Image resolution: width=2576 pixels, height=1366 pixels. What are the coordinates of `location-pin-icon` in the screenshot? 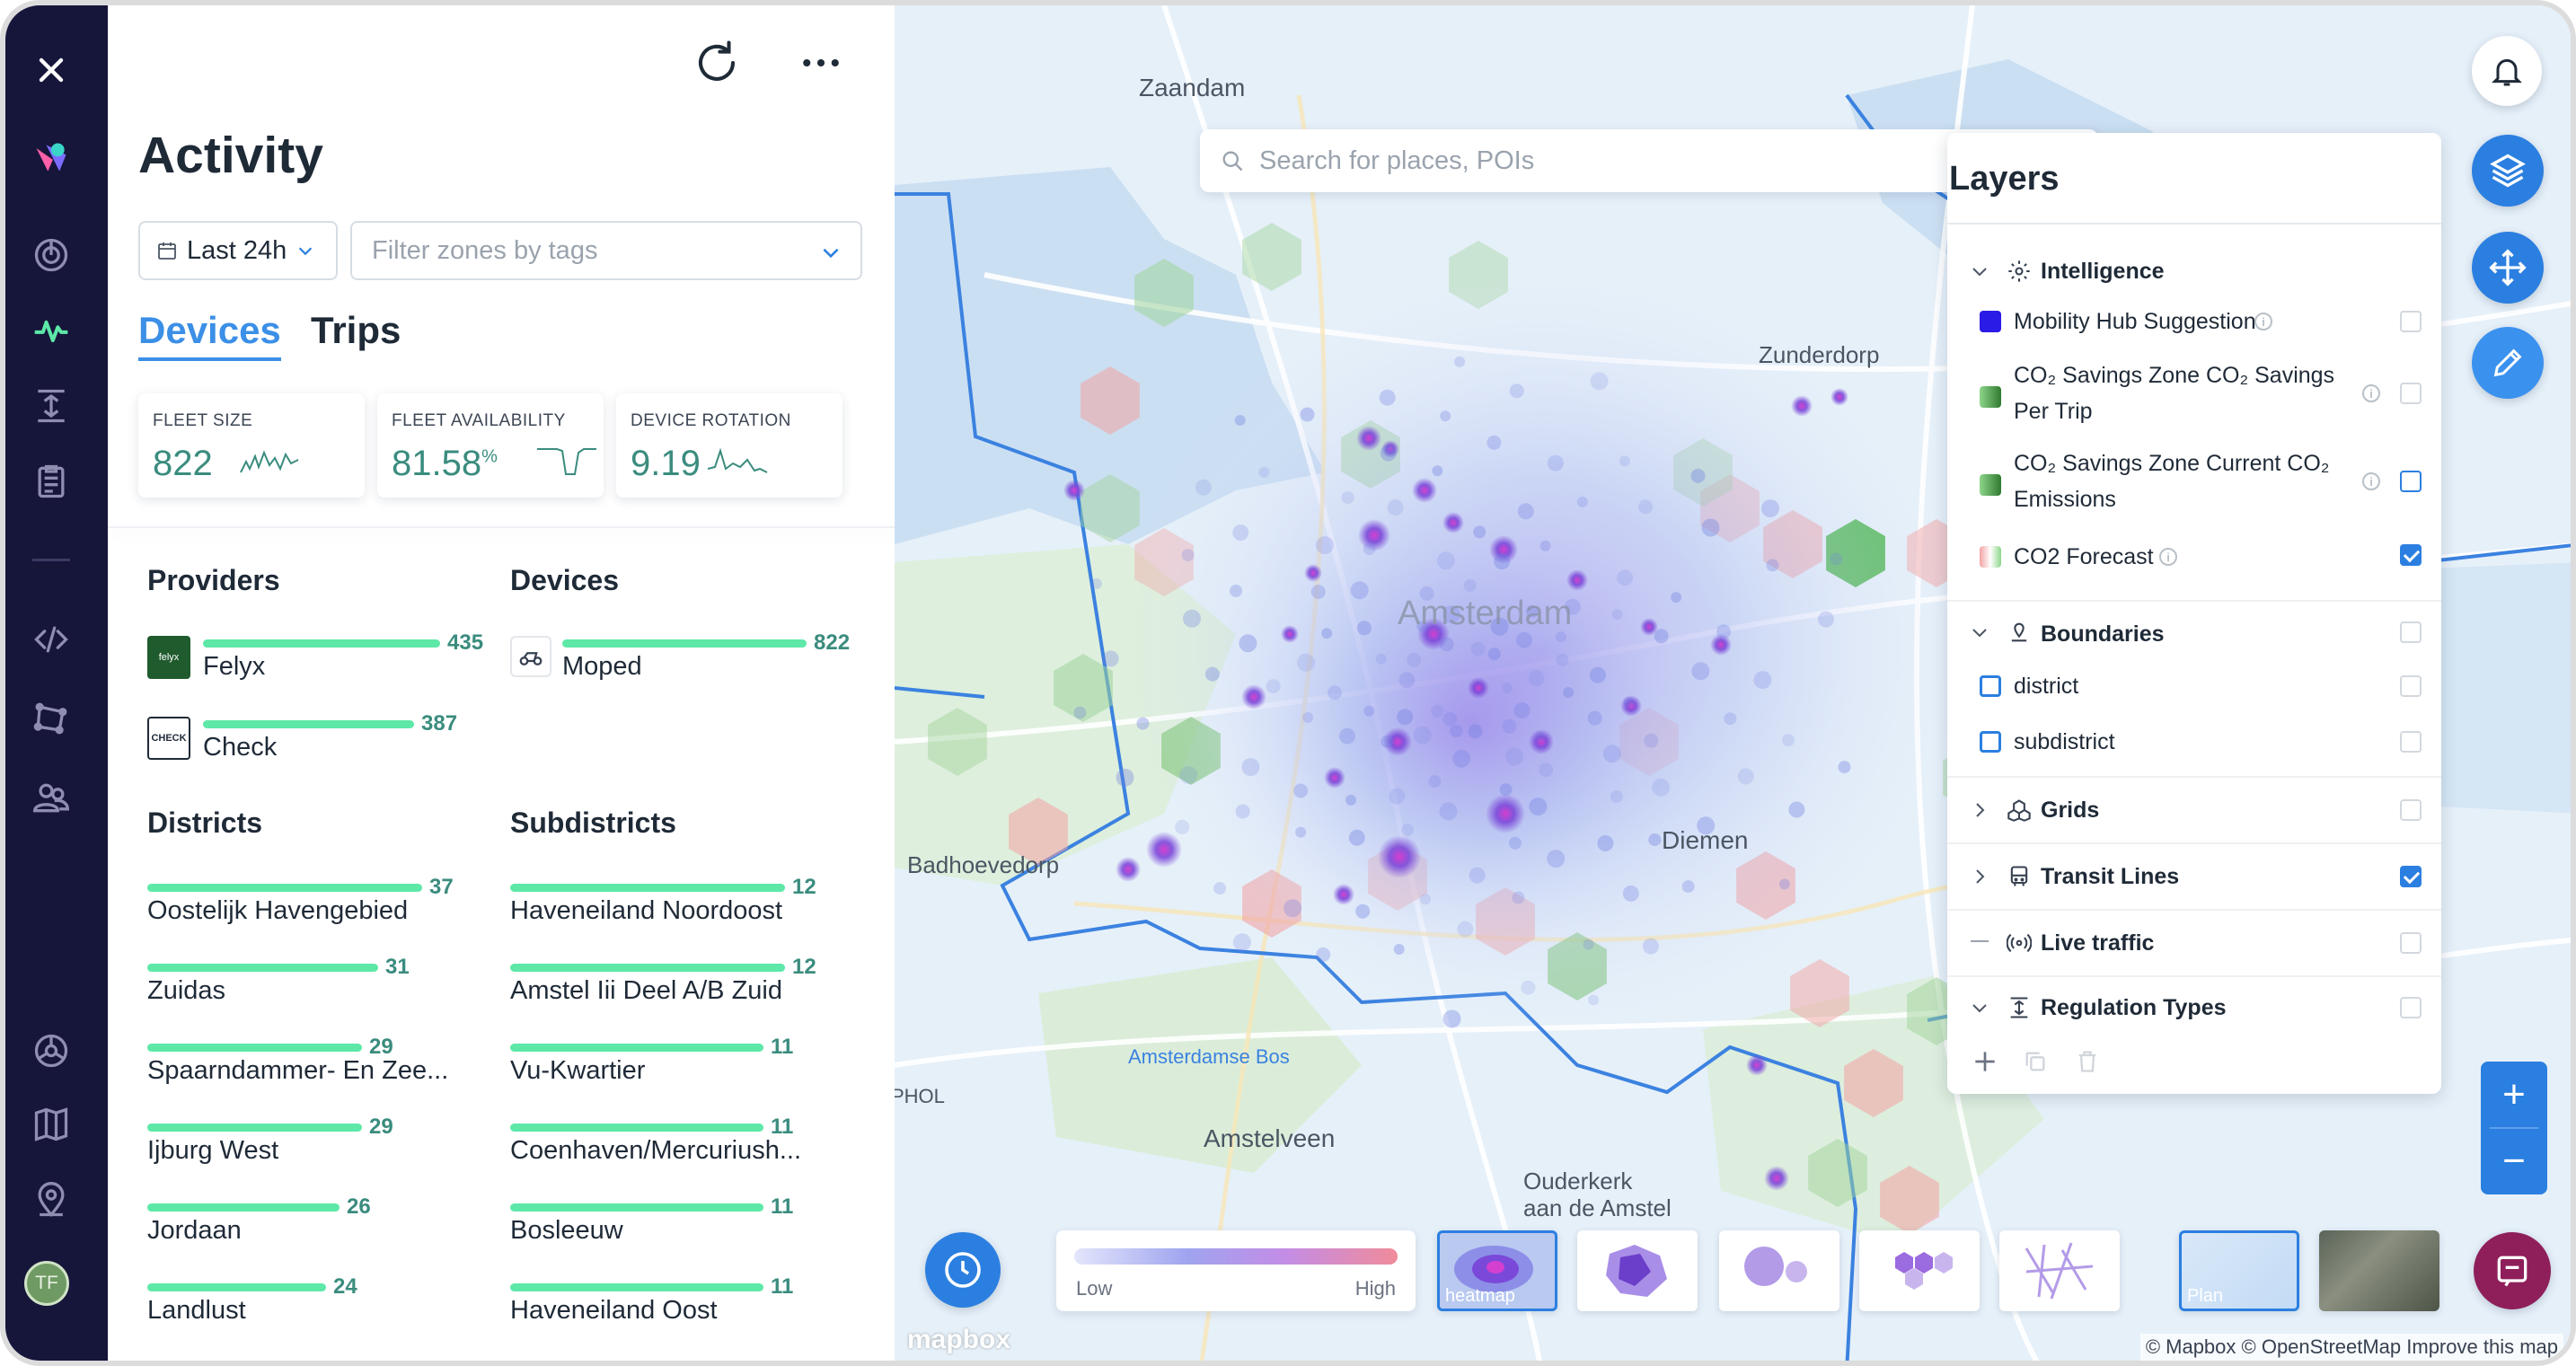 It's located at (51, 1199).